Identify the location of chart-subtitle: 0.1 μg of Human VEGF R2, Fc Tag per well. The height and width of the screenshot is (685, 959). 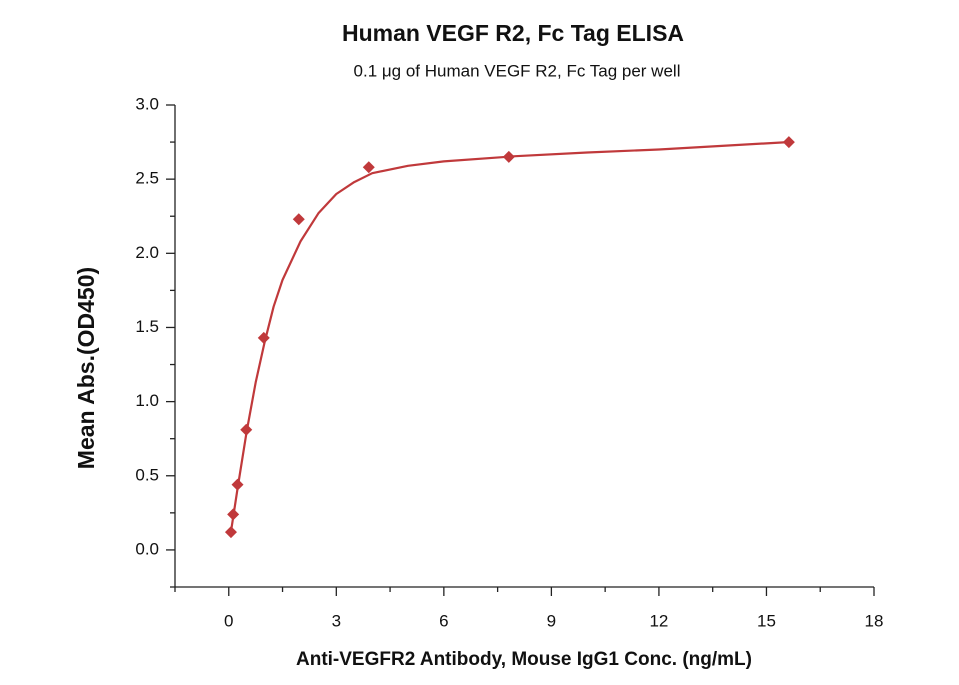
(517, 70).